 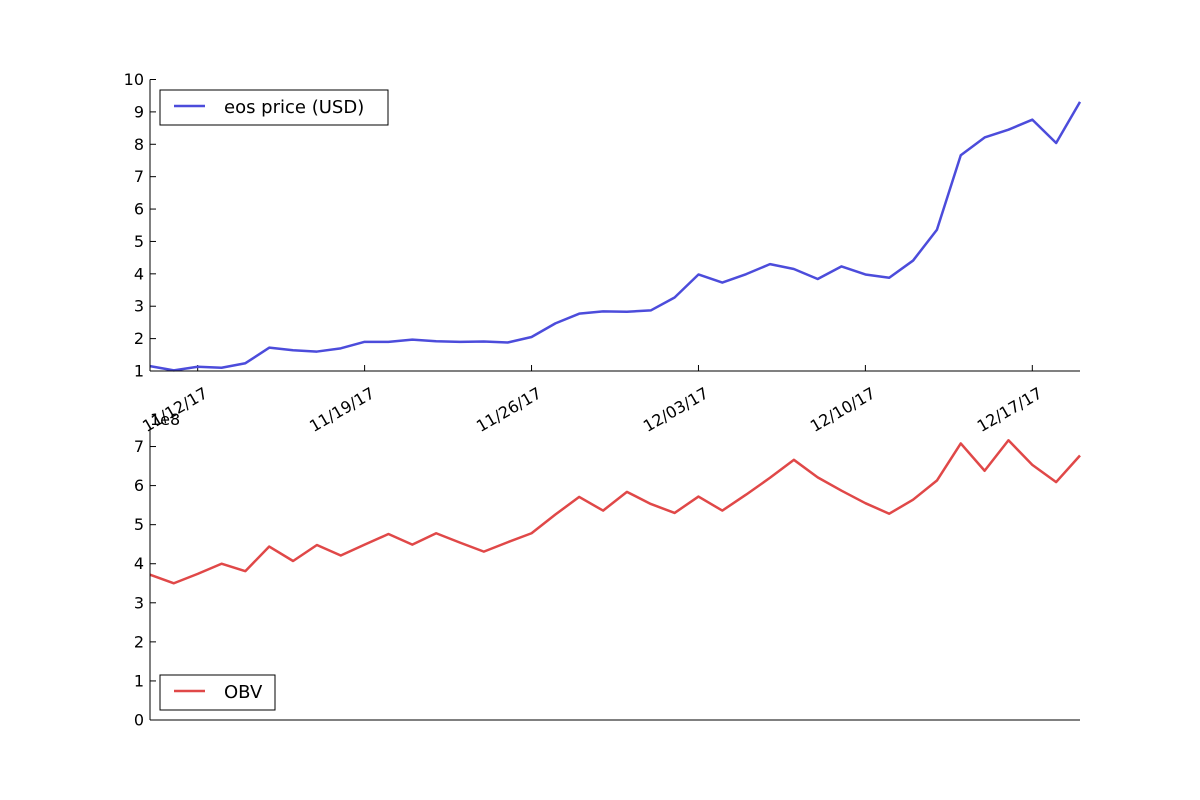 What do you see at coordinates (165, 419) in the screenshot?
I see `obv-offset-label: 1e8` at bounding box center [165, 419].